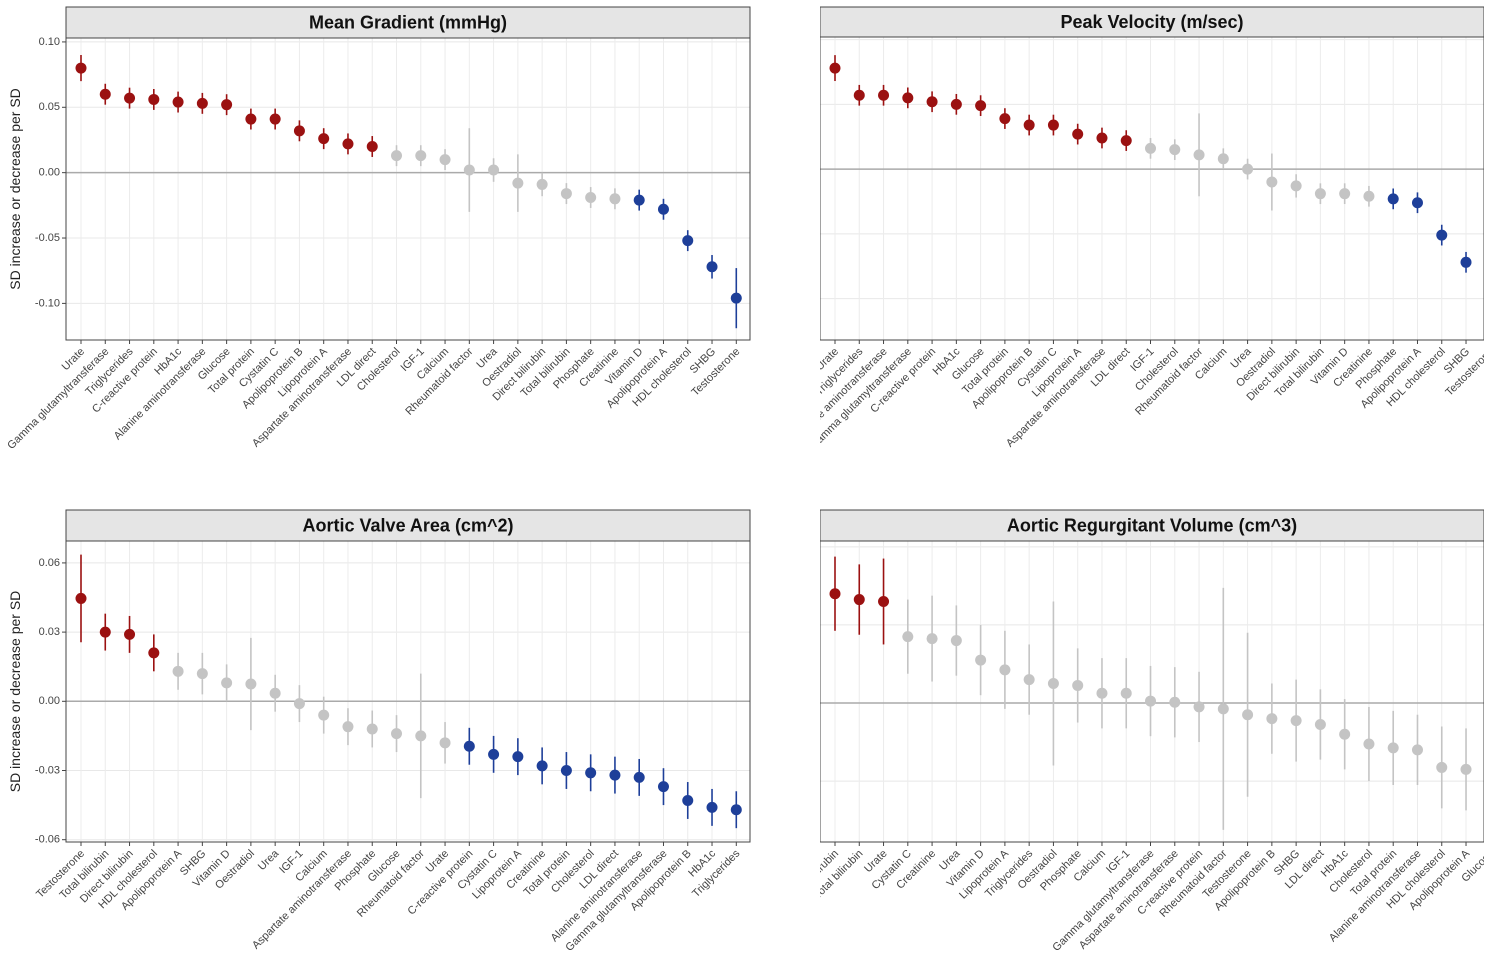 The height and width of the screenshot is (978, 1499). Describe the element at coordinates (801, 781) in the screenshot. I see `y-tick-label: -0.02` at that location.